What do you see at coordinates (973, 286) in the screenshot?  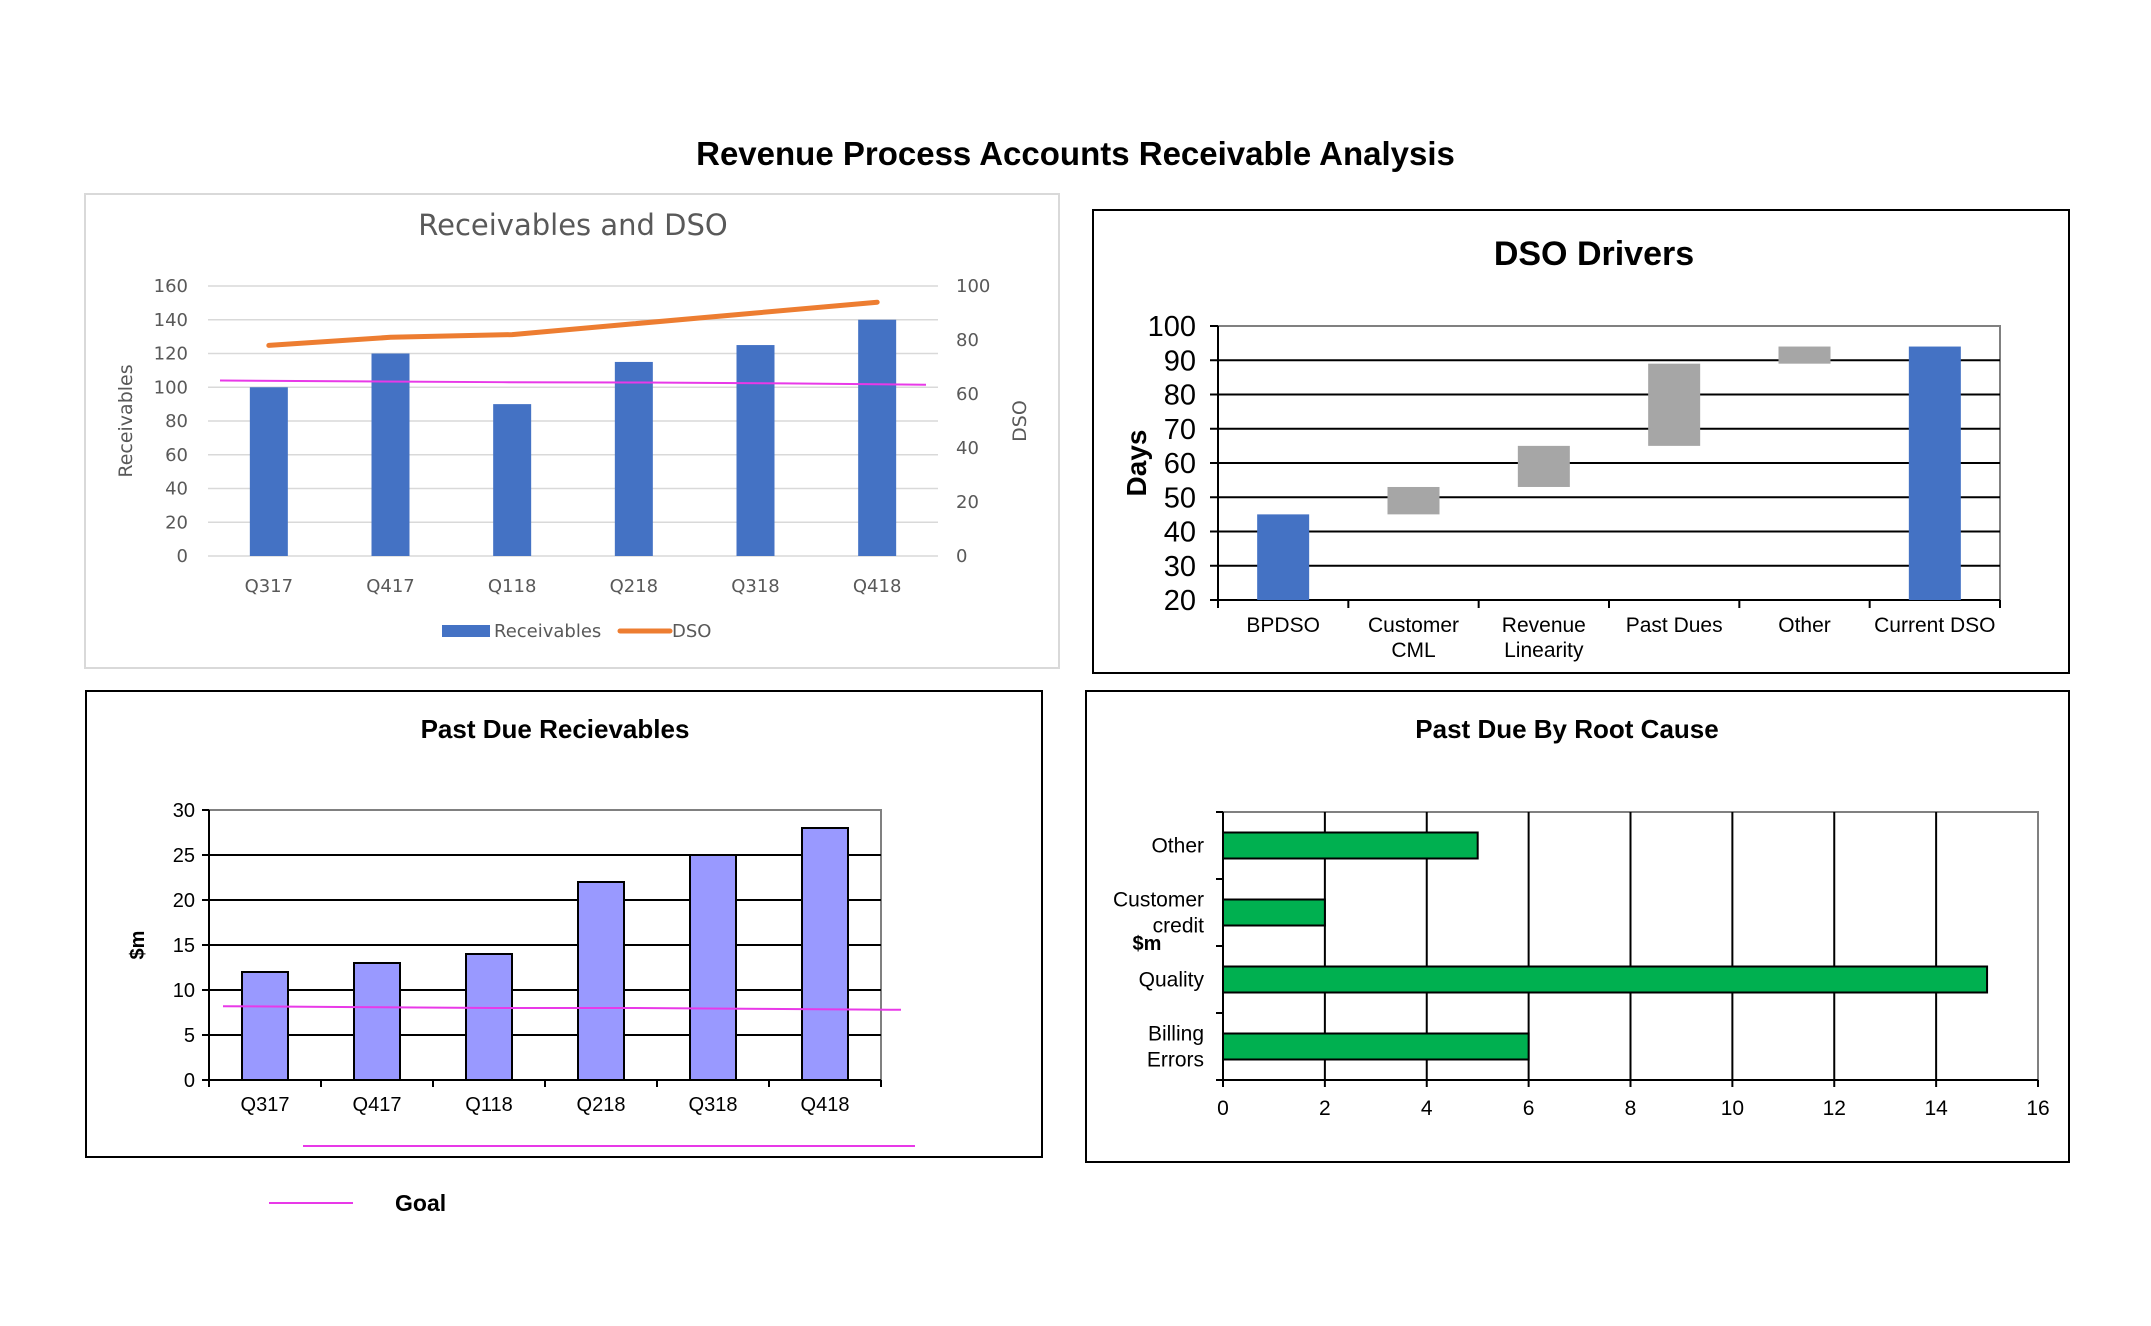 I see `y2-tick-label: 100` at bounding box center [973, 286].